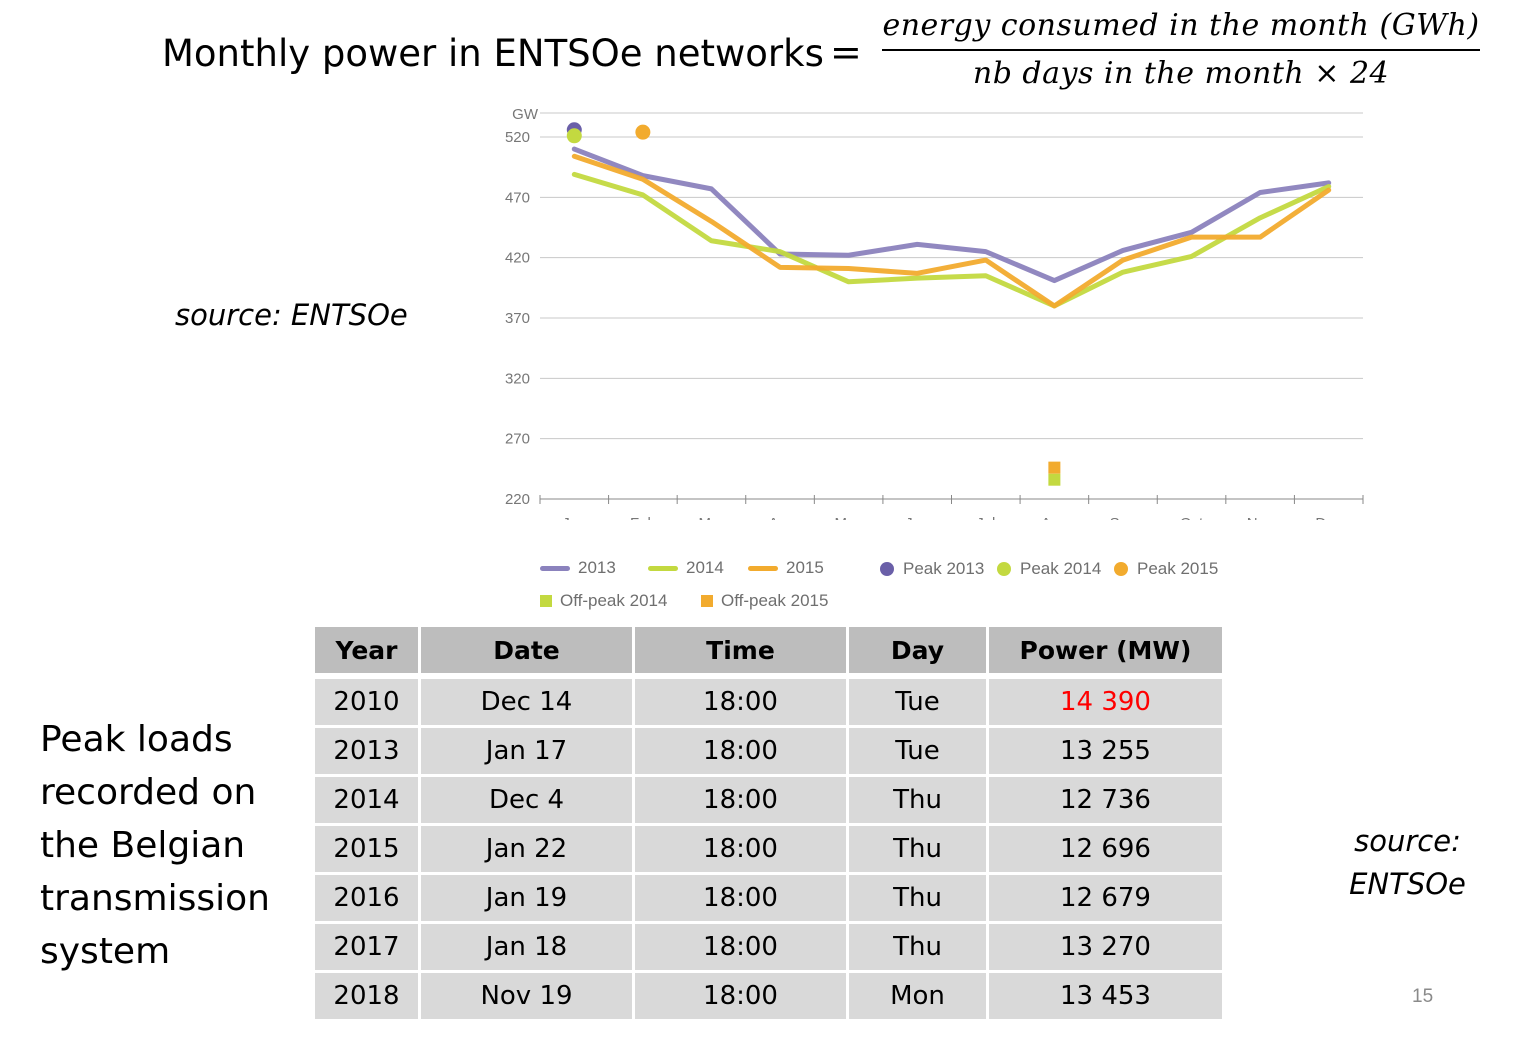 The image size is (1535, 1049). Describe the element at coordinates (1054, 467) in the screenshot. I see `offpeak-marker-off-peak-2015` at that location.